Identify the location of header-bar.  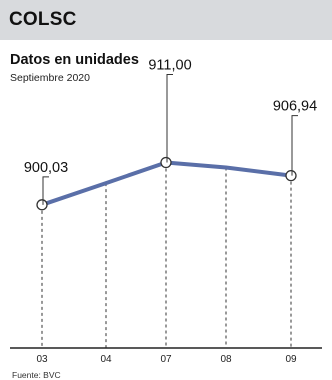
(166, 20).